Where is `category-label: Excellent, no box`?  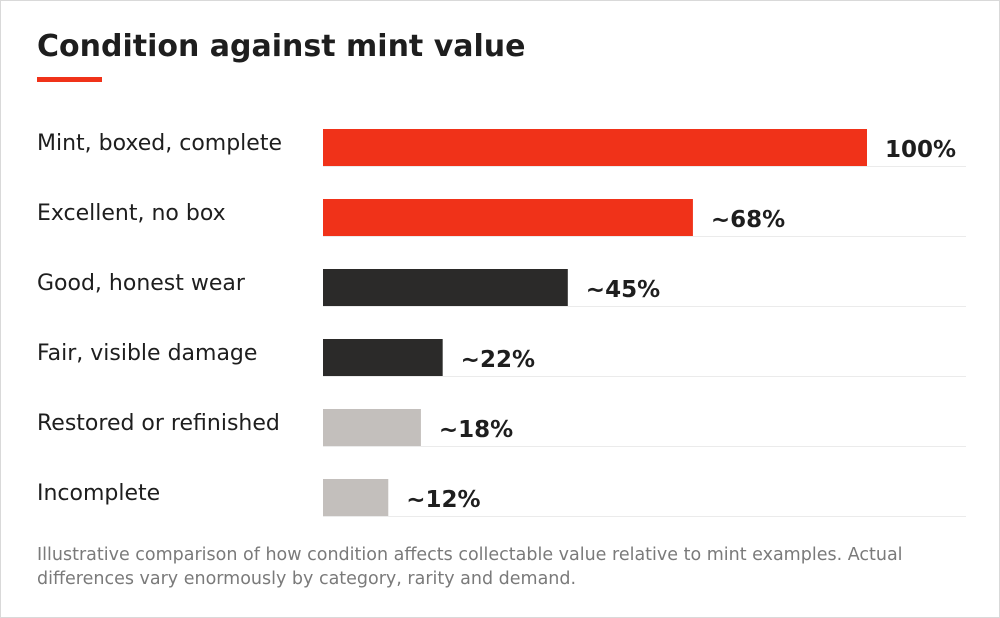 category-label: Excellent, no box is located at coordinates (131, 213).